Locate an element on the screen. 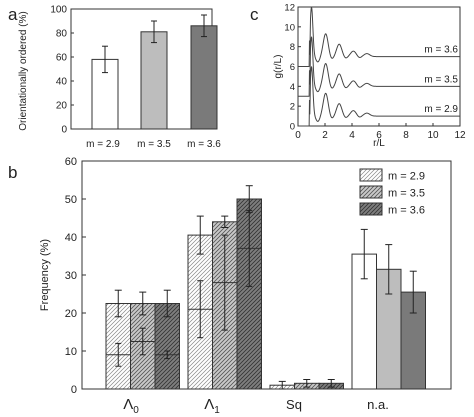 Image resolution: width=474 pixels, height=417 pixels. panel-label-c: c is located at coordinates (254, 14).